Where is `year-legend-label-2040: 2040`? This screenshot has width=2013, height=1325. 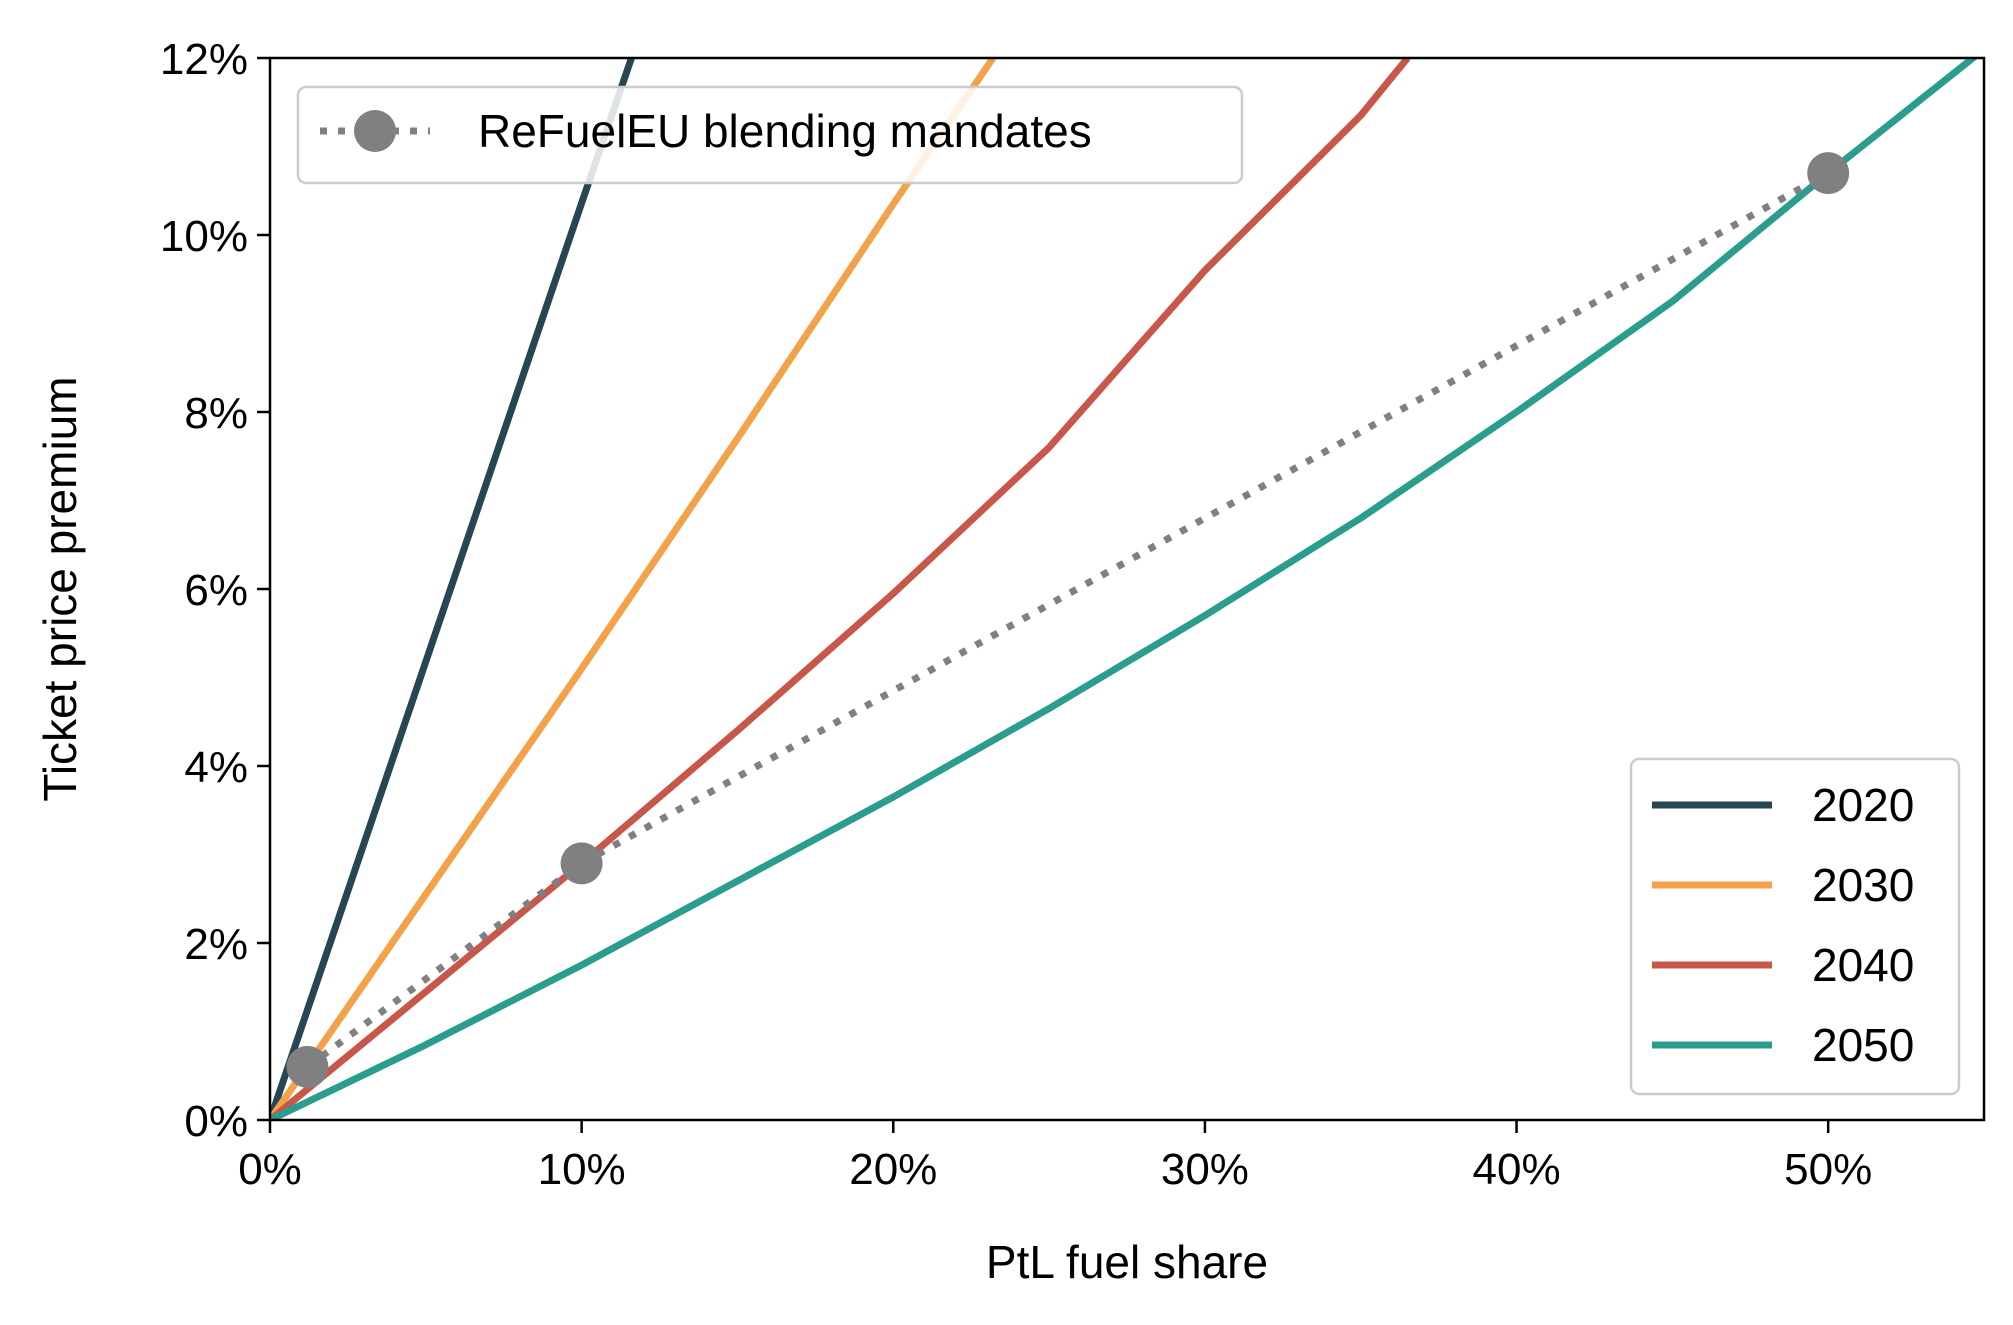
year-legend-label-2040: 2040 is located at coordinates (1863, 965).